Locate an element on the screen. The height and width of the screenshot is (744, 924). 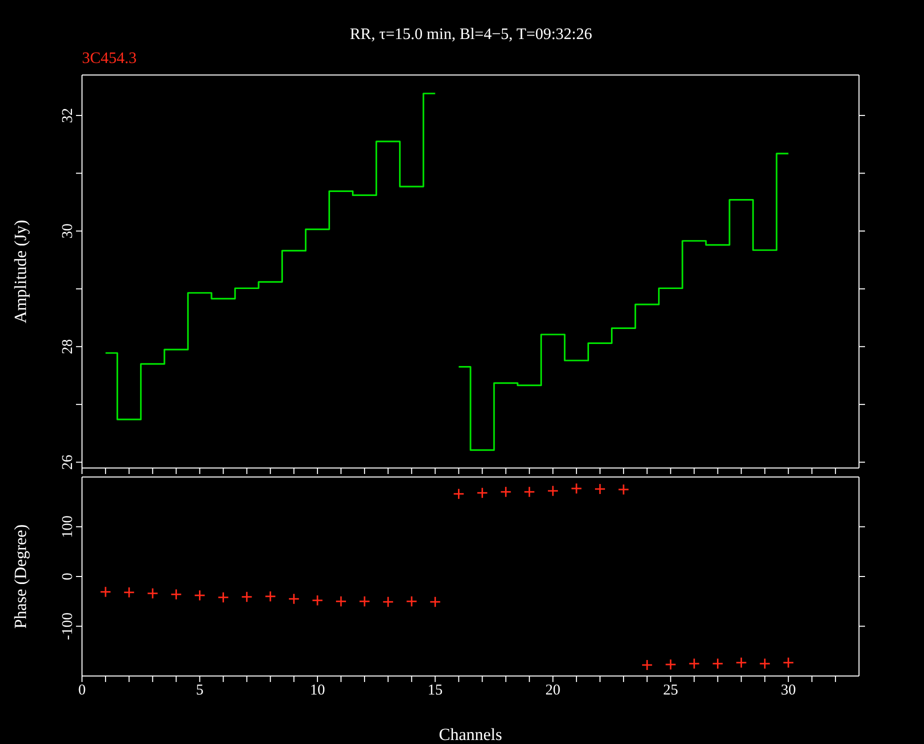
y-tick-label: 32 is located at coordinates (68, 115).